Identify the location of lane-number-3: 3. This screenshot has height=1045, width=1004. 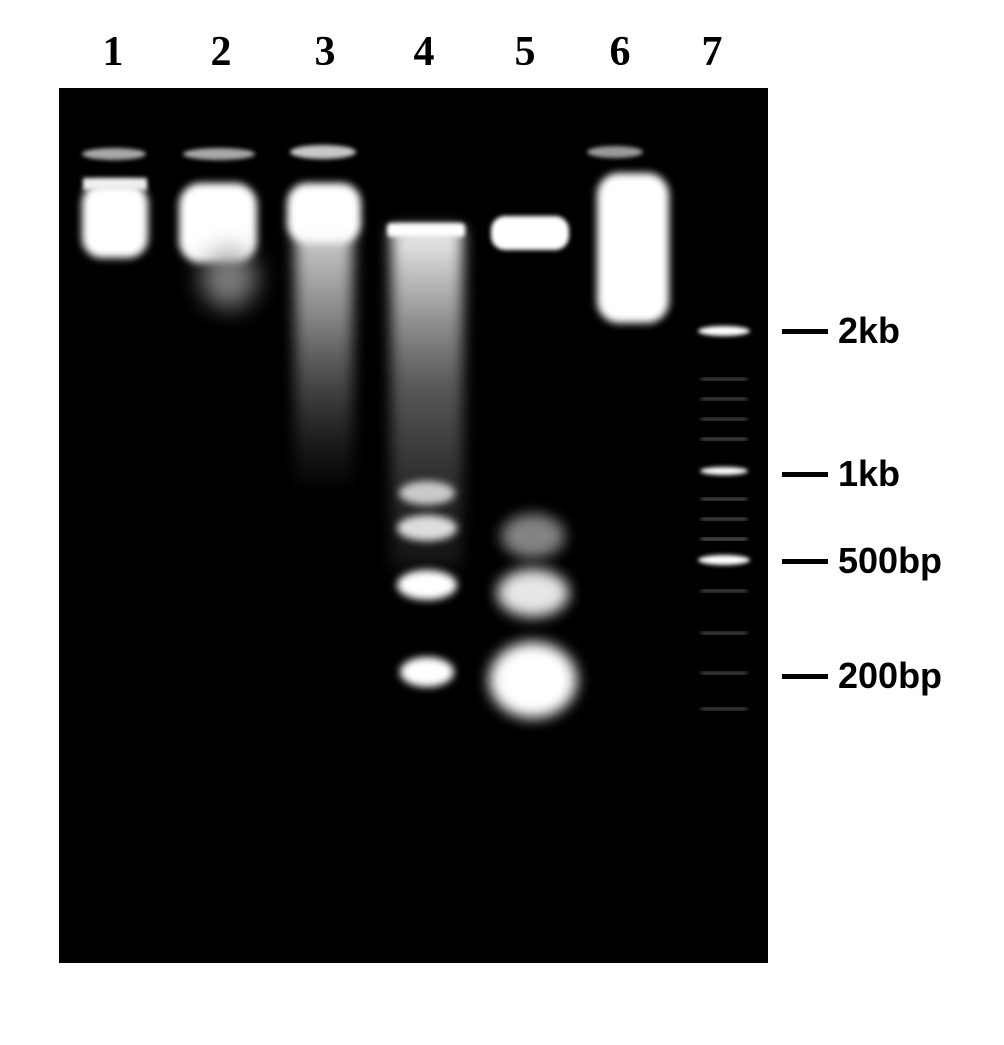
(325, 52).